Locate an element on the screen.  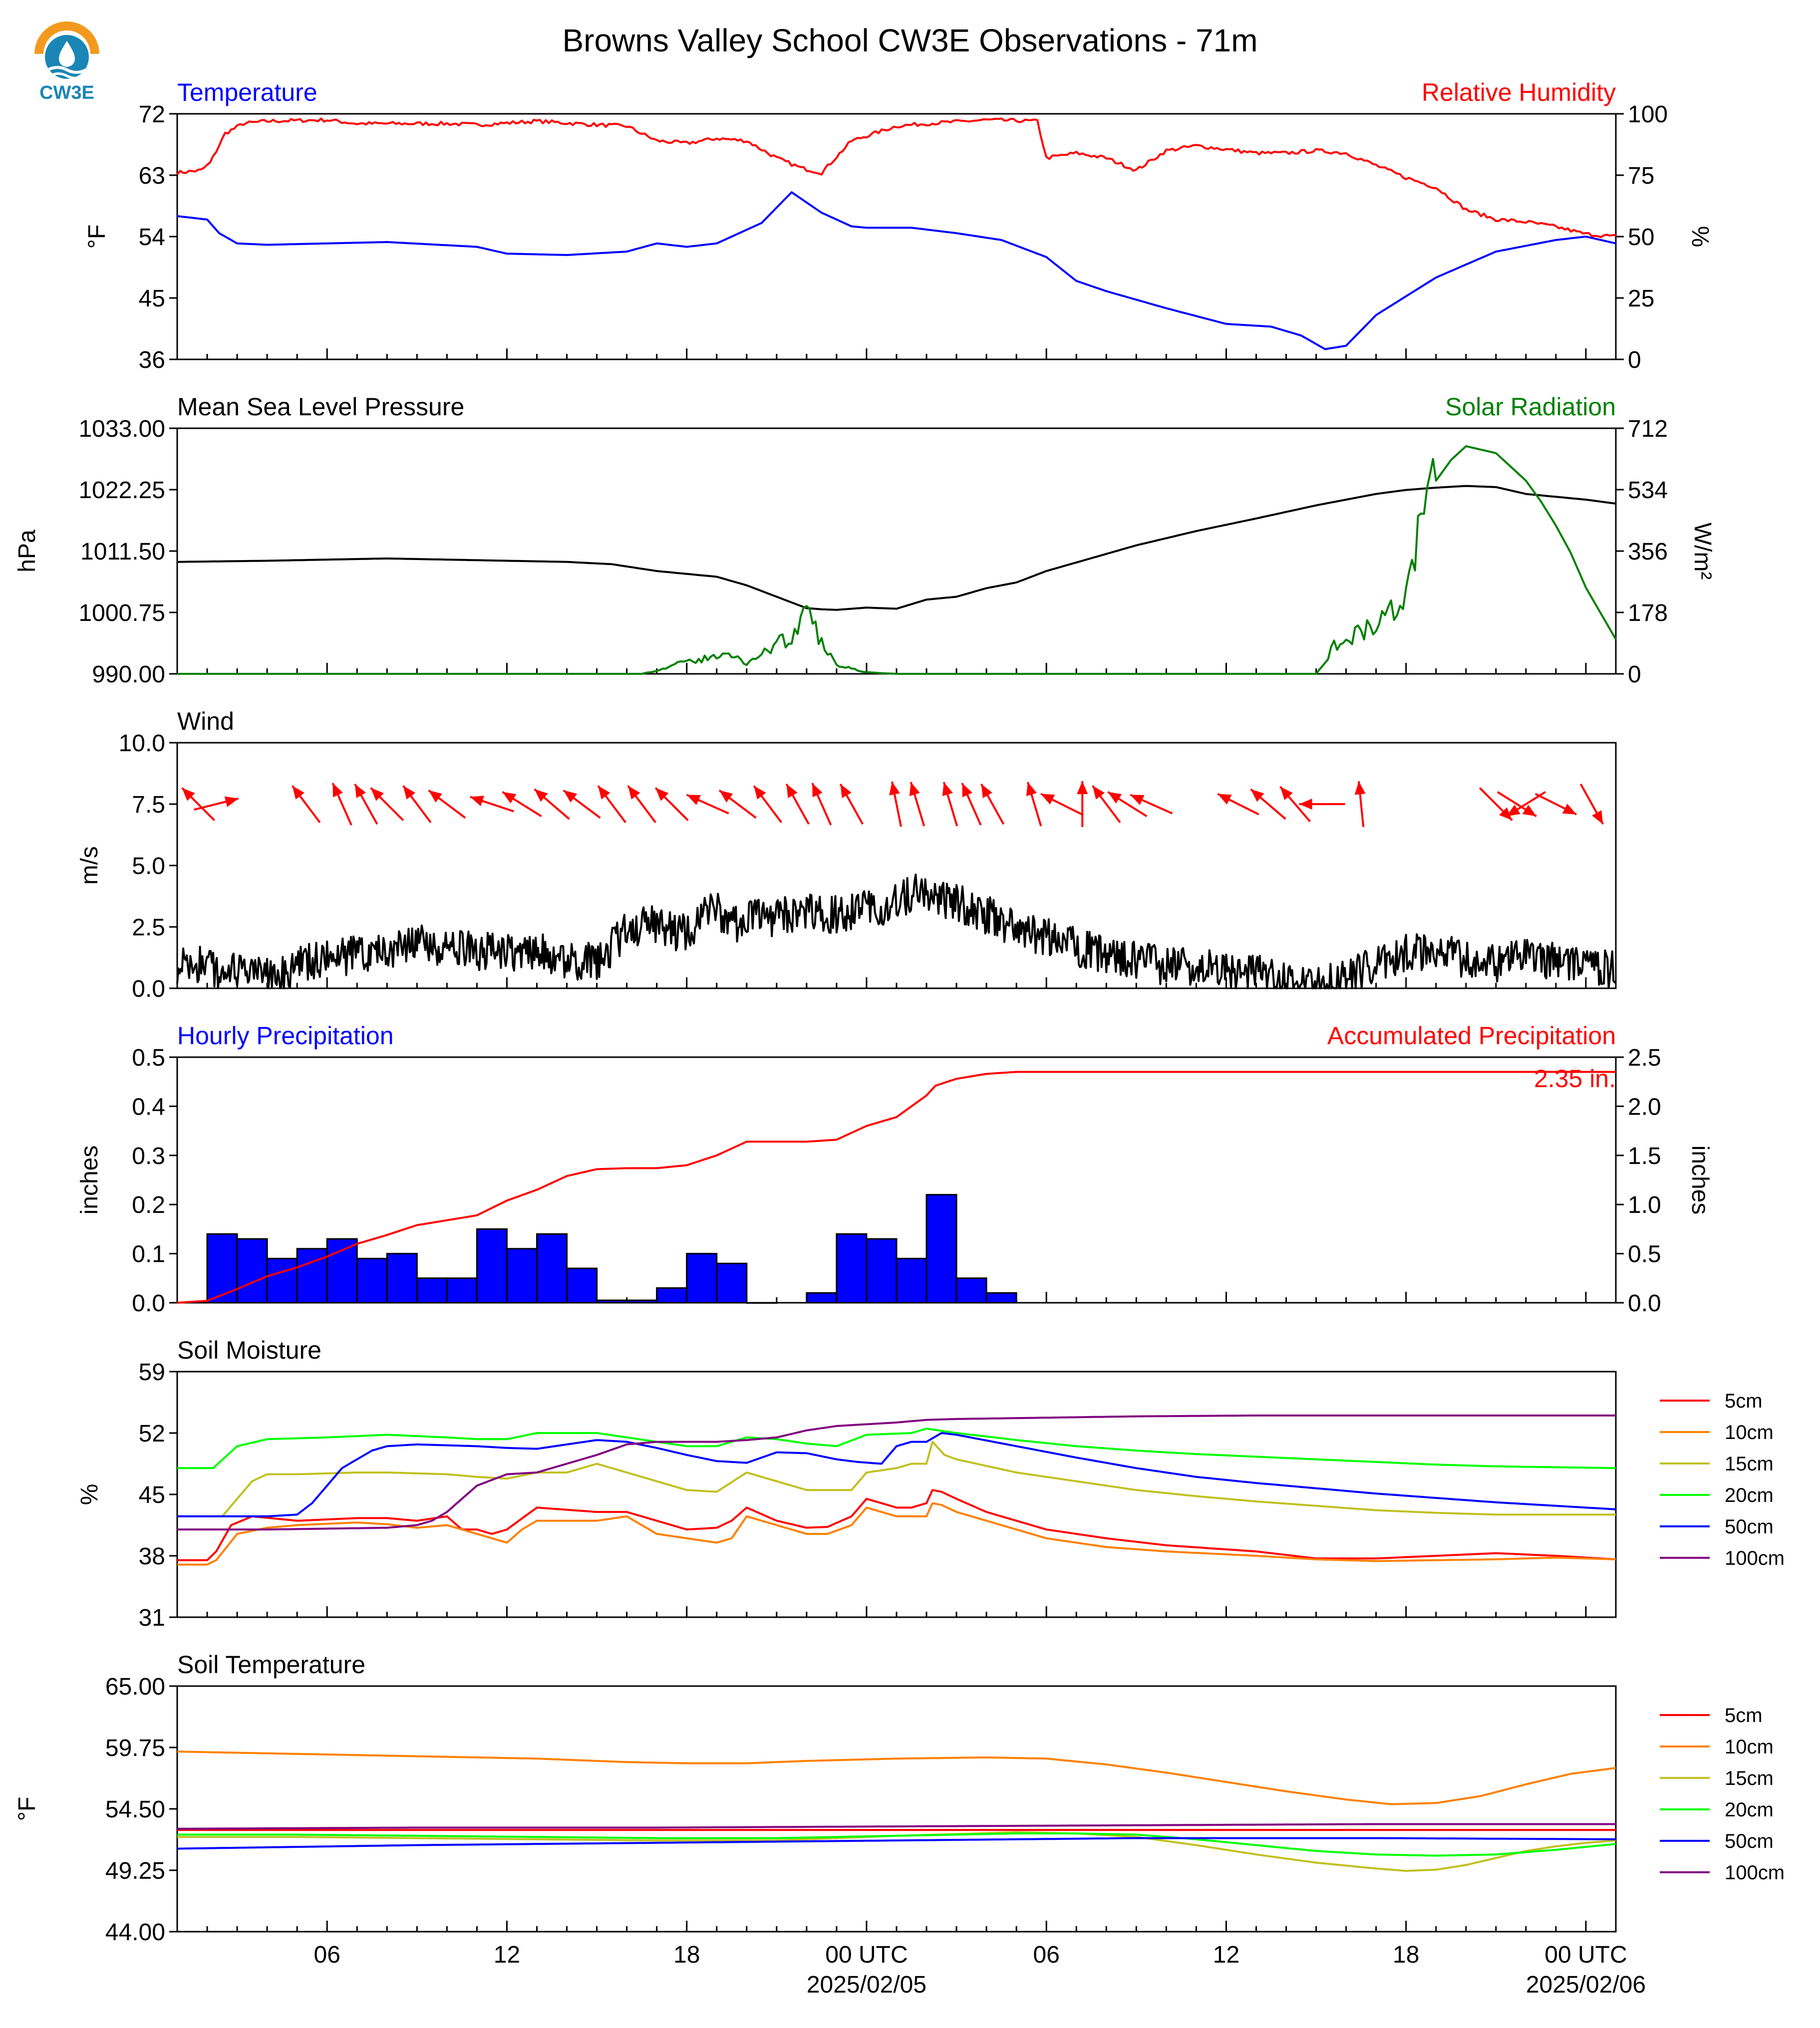
y-tick-label-left: 38 is located at coordinates (152, 1556).